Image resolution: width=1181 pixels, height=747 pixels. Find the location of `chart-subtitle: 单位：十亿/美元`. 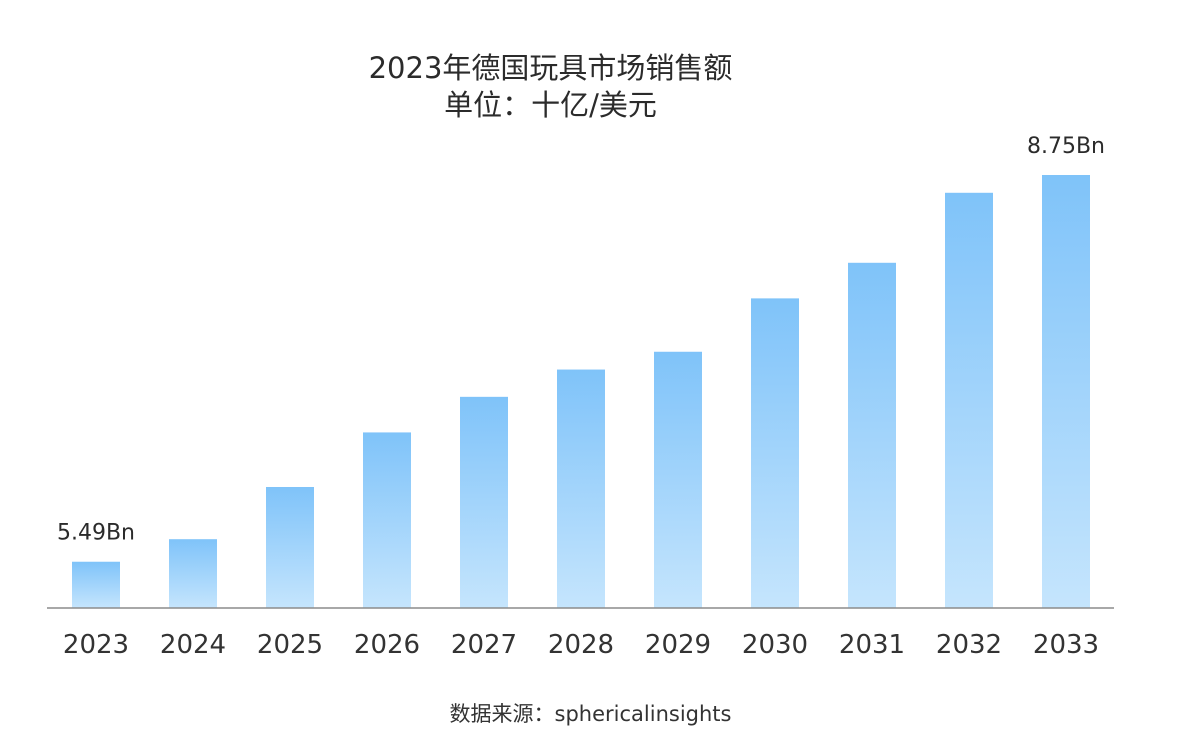

chart-subtitle: 单位：十亿/美元 is located at coordinates (550, 105).